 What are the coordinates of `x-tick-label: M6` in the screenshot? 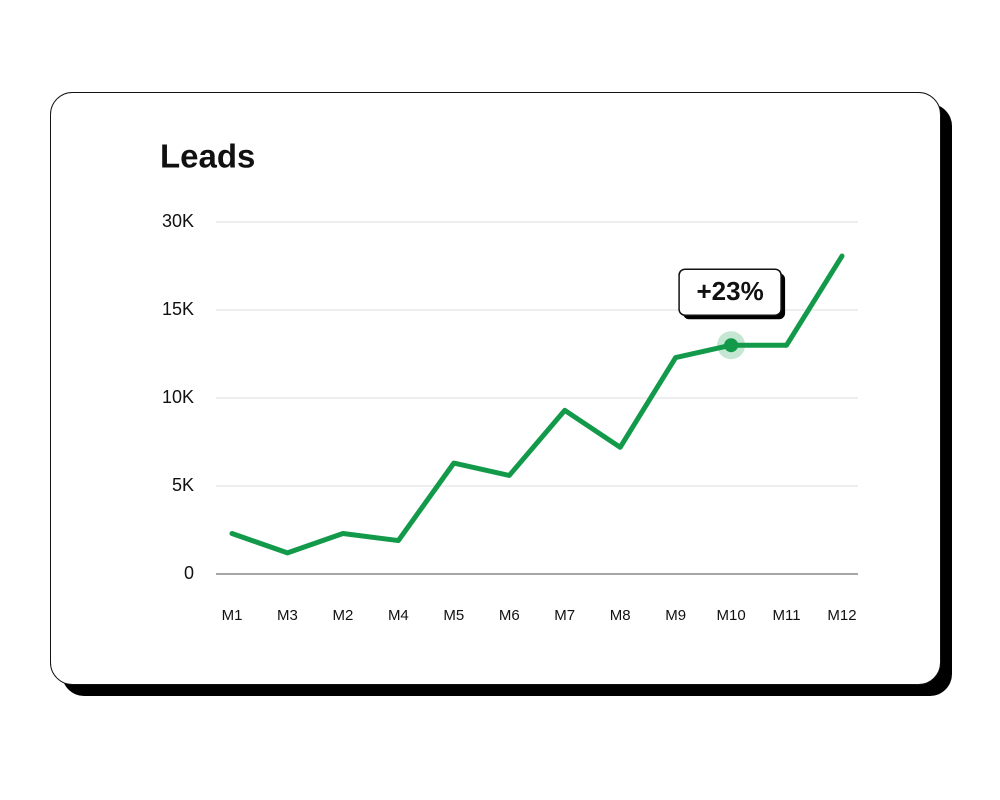 It's located at (509, 615).